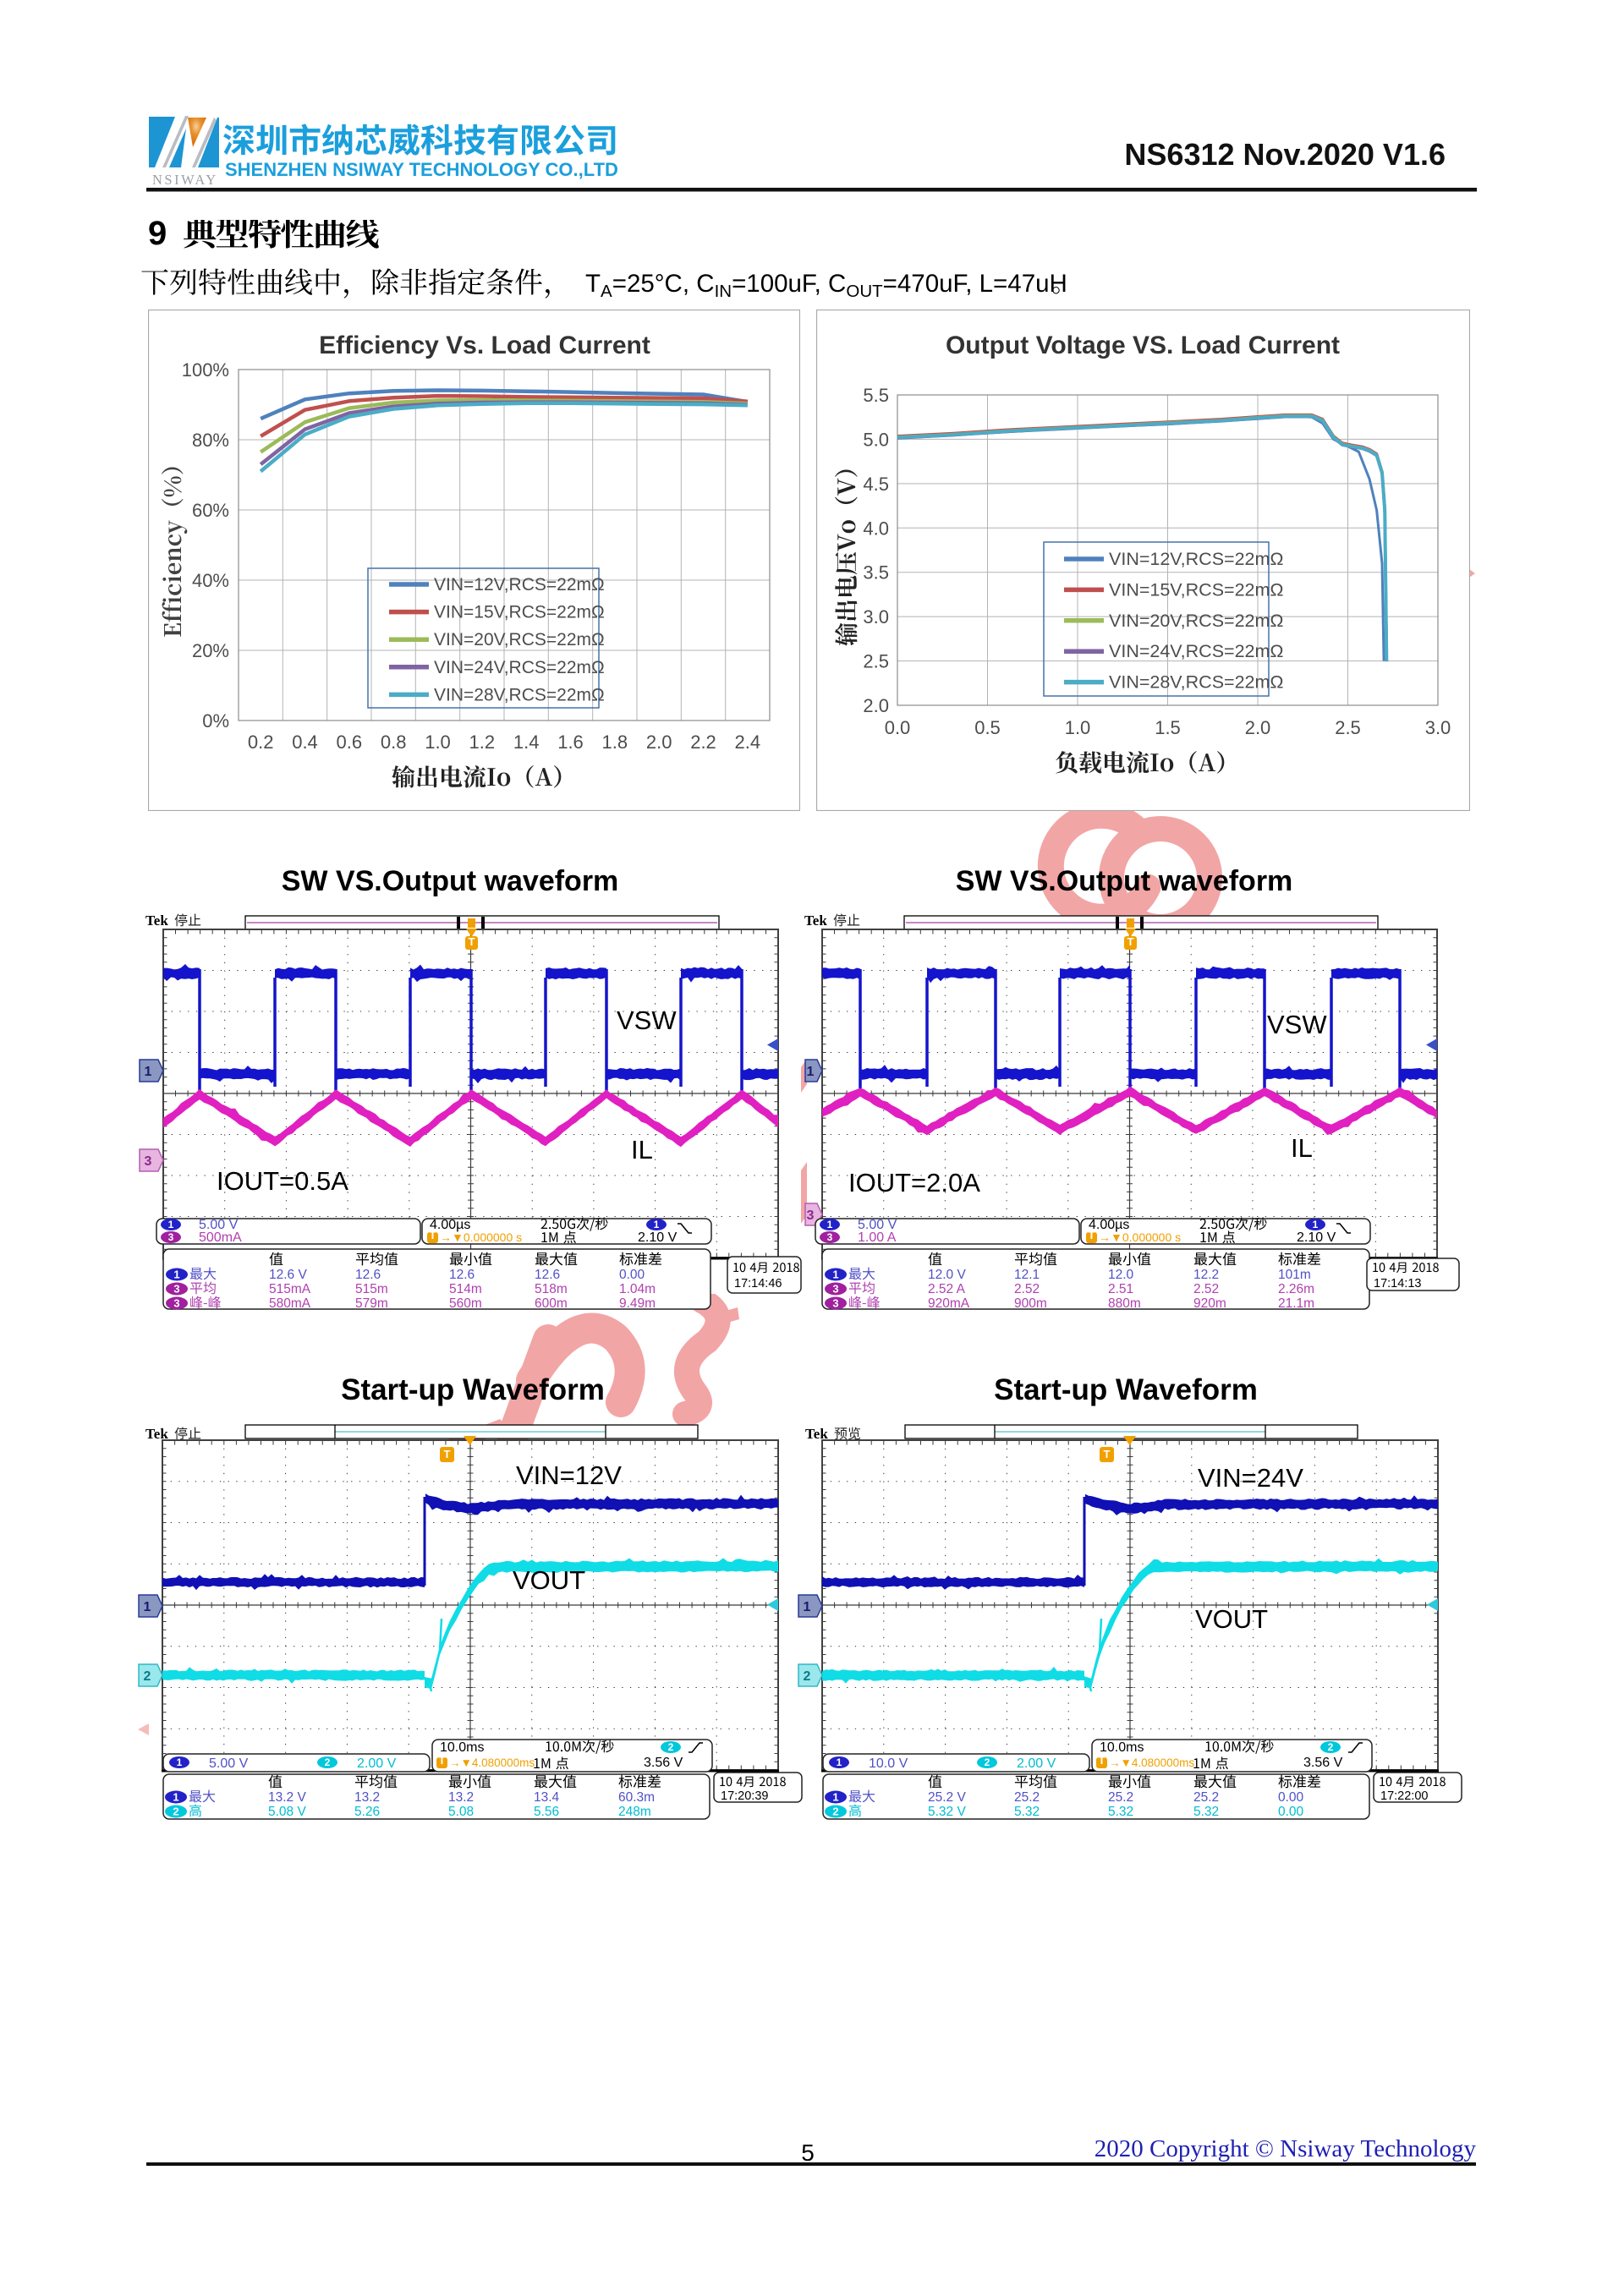  I want to click on svg-text: 5.08, so click(461, 1812).